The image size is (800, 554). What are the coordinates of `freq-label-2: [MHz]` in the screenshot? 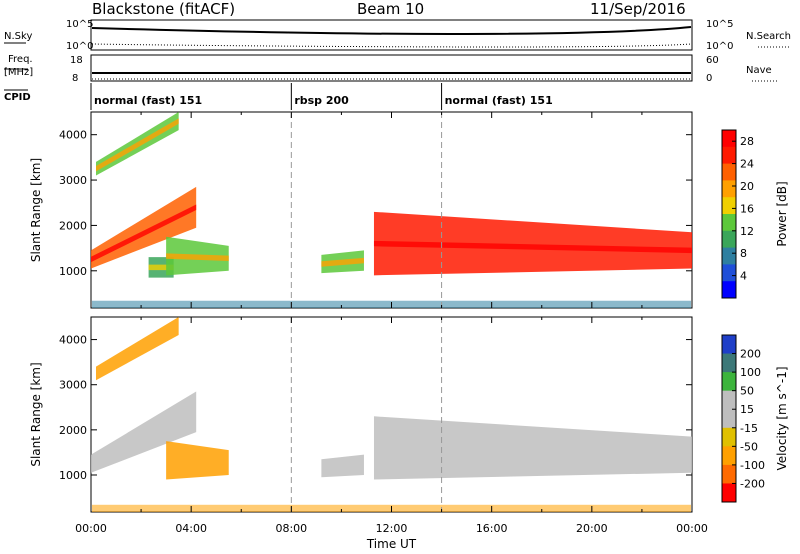 It's located at (18, 72).